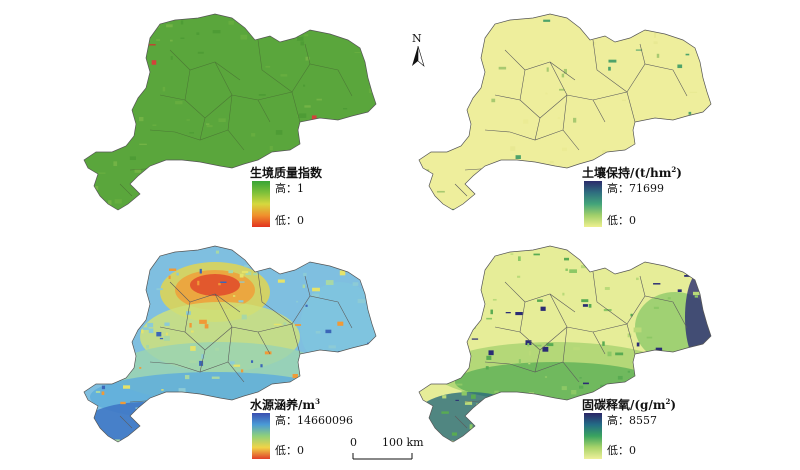  I want to click on scale-bar: 0 100 km, so click(391, 451).